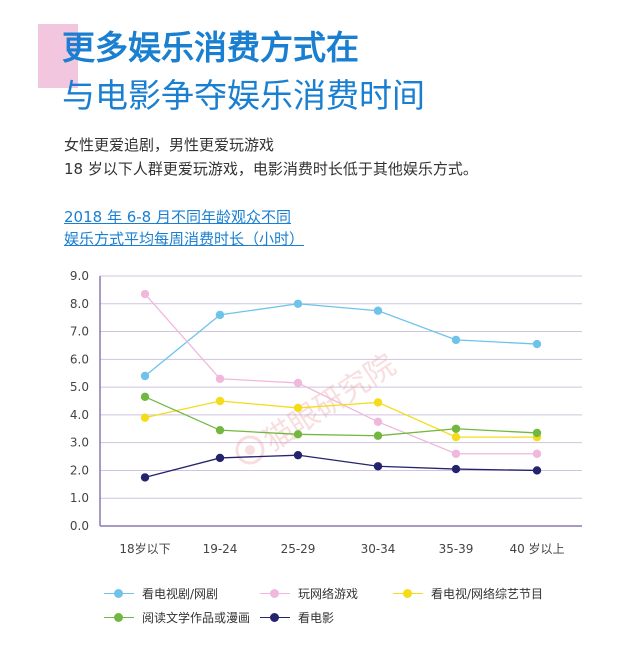 Image resolution: width=640 pixels, height=656 pixels. What do you see at coordinates (210, 47) in the screenshot?
I see `page-title: 更多娱乐消费方式在` at bounding box center [210, 47].